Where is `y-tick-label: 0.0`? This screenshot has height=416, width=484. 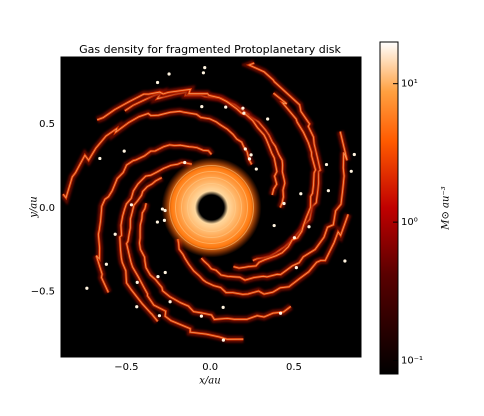 y-tick-label: 0.0 is located at coordinates (47, 208).